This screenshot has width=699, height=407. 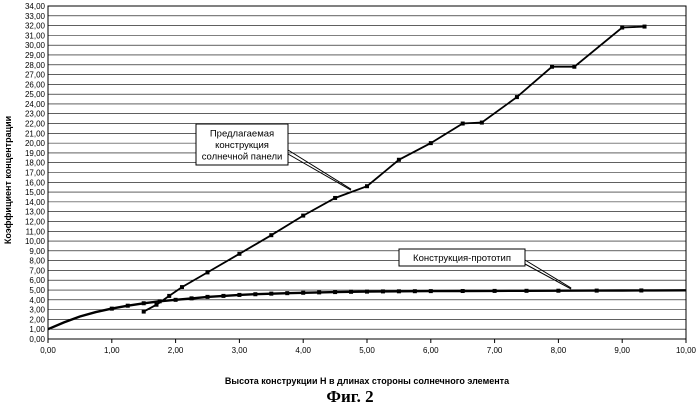 I want to click on y-tick-label: 23,00, so click(x=35, y=114).